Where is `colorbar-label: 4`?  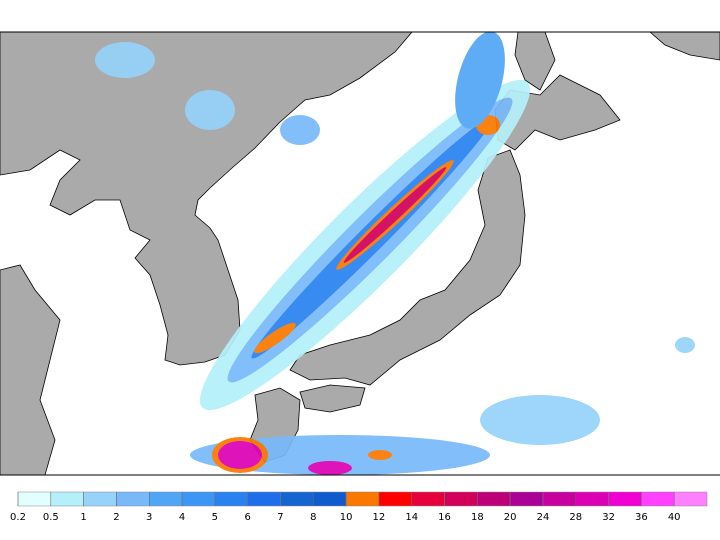 colorbar-label: 4 is located at coordinates (182, 517).